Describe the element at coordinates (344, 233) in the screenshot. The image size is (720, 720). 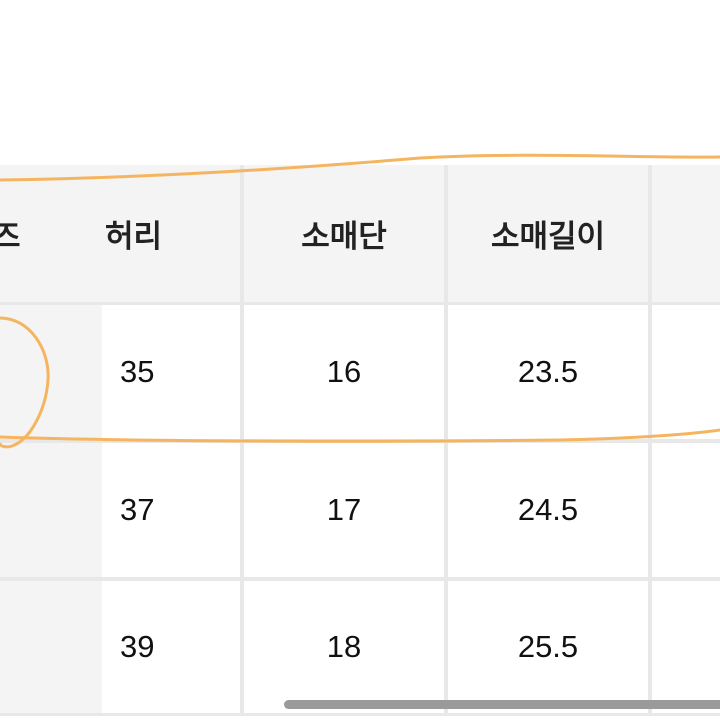
I see `header-cuff: 소매단` at that location.